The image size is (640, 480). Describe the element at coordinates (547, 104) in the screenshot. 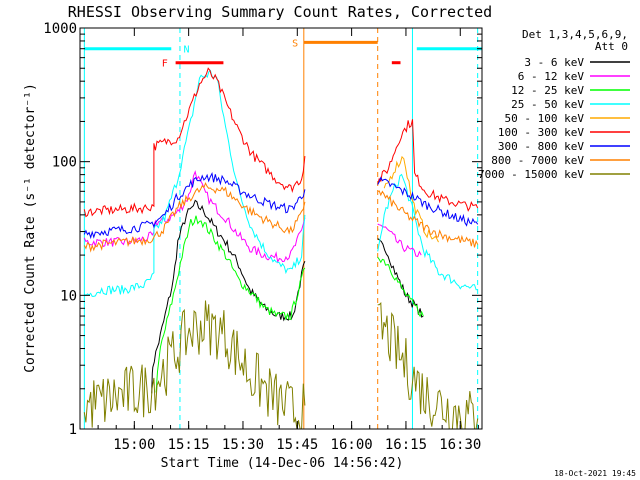

I see `legend-label-3: 25 - 50 keV` at that location.